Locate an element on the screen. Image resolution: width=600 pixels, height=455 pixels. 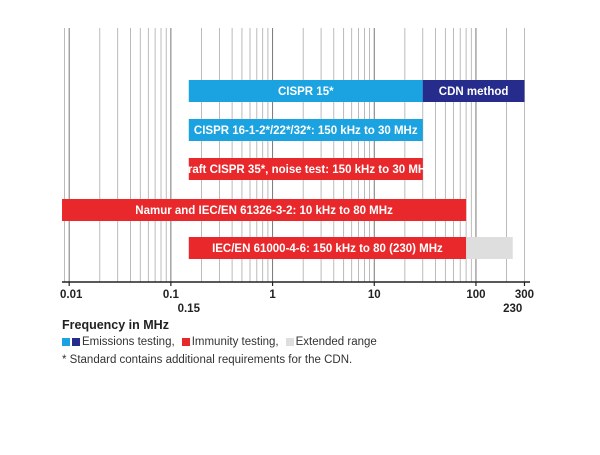
legend-label-extended: Extended range is located at coordinates (336, 342).